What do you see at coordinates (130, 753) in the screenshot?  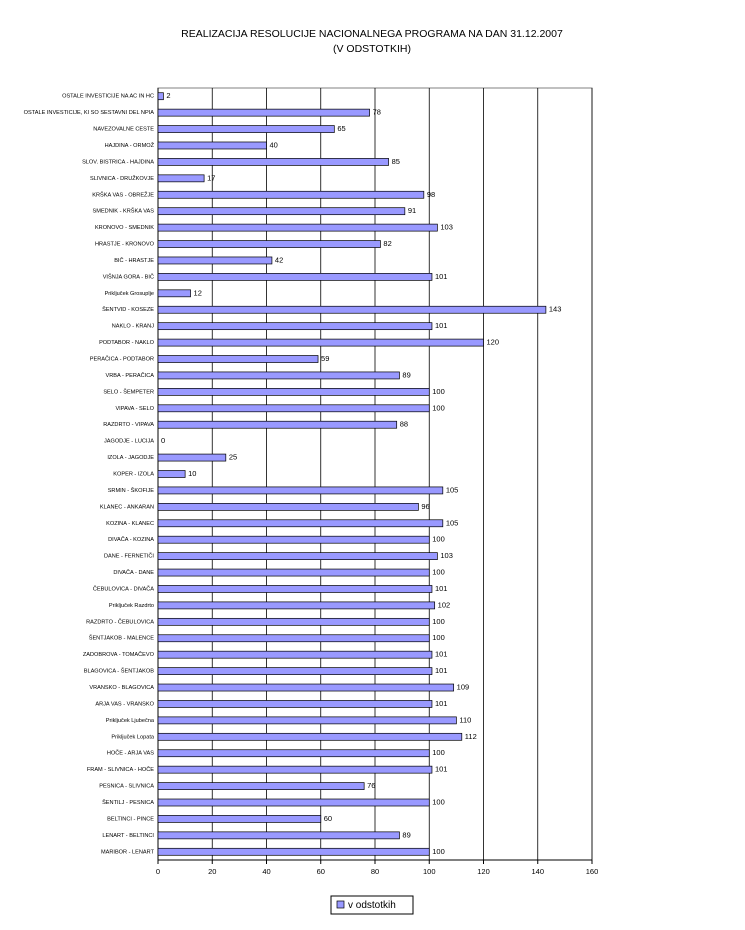 I see `y-tick-label: HOČE - ARJA VAS` at bounding box center [130, 753].